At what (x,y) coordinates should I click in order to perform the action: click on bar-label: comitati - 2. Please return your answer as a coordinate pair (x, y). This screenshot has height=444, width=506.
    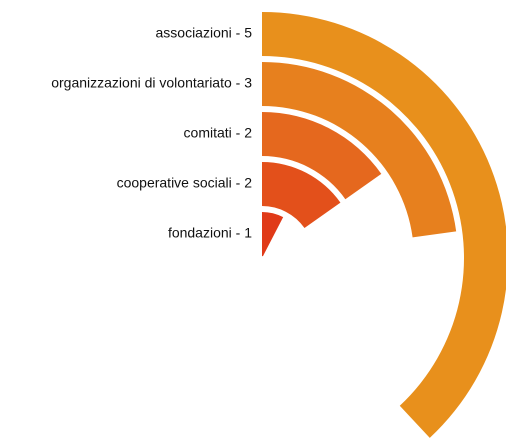
    Looking at the image, I should click on (218, 133).